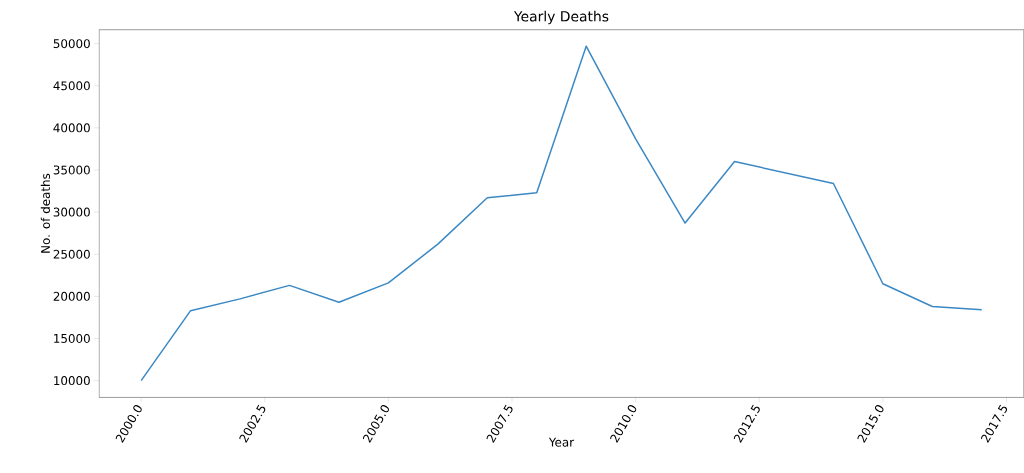 This screenshot has height=473, width=1024. Describe the element at coordinates (71, 44) in the screenshot. I see `y-tick-label: 50000` at that location.